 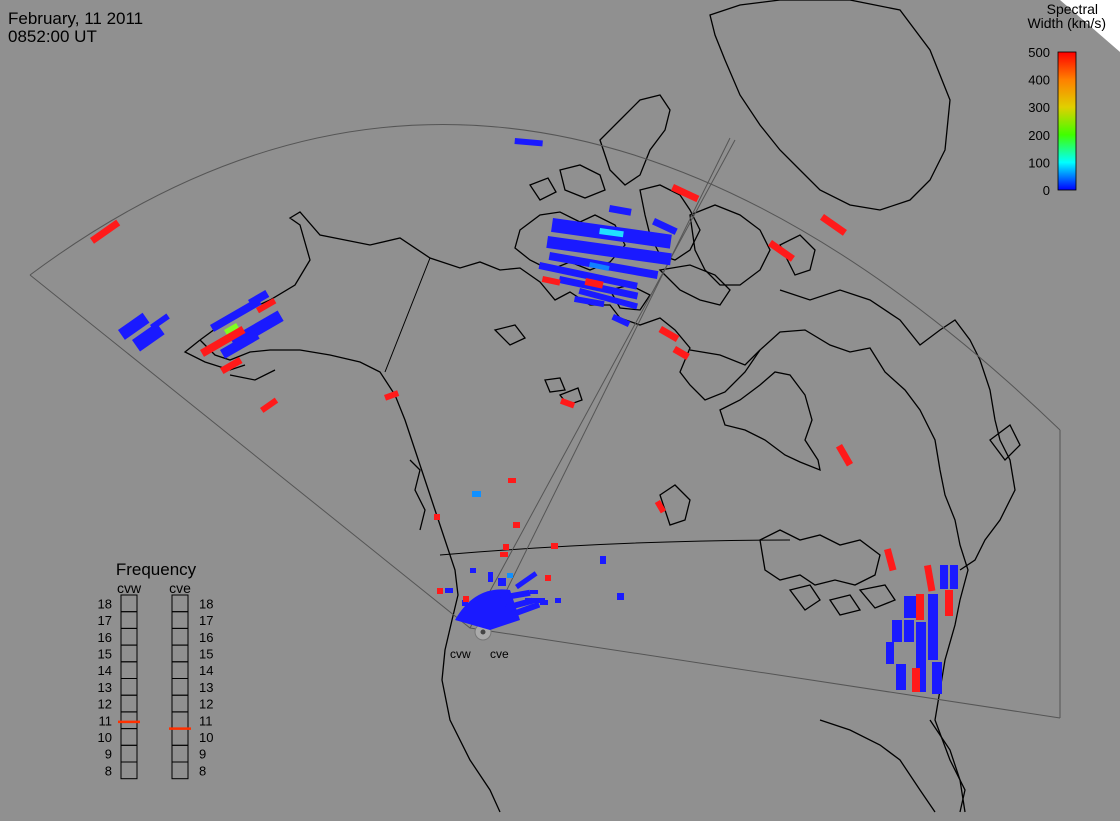 What do you see at coordinates (156, 569) in the screenshot?
I see `frequency-title: Frequency` at bounding box center [156, 569].